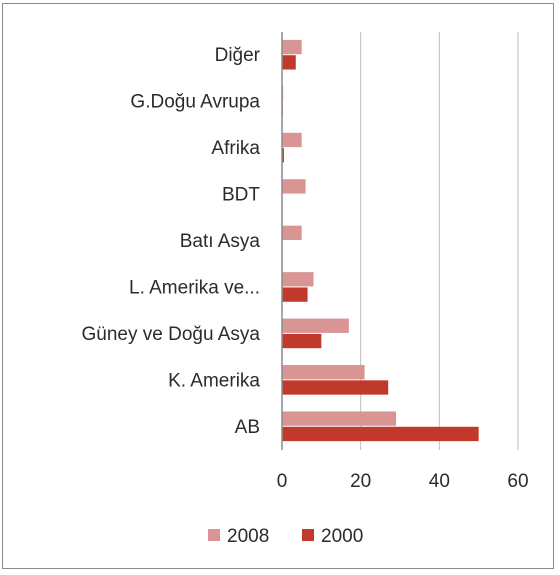  I want to click on category-label: Güney ve Doğu Asya, so click(171, 334).